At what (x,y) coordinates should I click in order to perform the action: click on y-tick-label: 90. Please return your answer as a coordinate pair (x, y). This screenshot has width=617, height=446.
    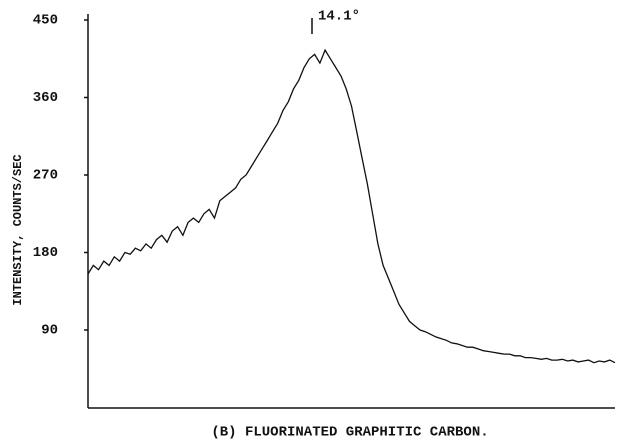
    Looking at the image, I should click on (49, 331).